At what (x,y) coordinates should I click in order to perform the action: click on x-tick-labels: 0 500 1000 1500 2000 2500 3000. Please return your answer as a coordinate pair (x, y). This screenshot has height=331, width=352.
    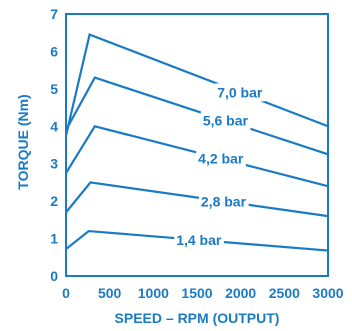
    Looking at the image, I should click on (203, 293).